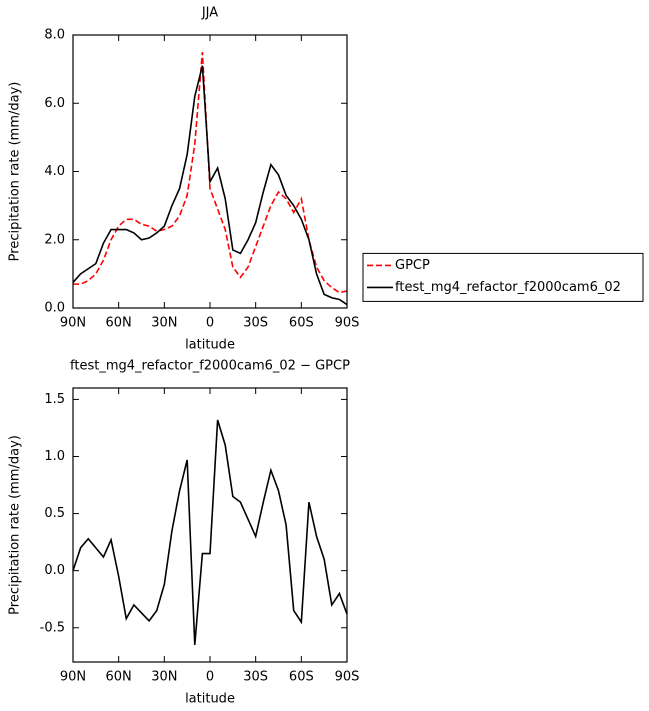 This screenshot has height=711, width=649. What do you see at coordinates (54, 103) in the screenshot?
I see `y-tick-label: 6.0` at bounding box center [54, 103].